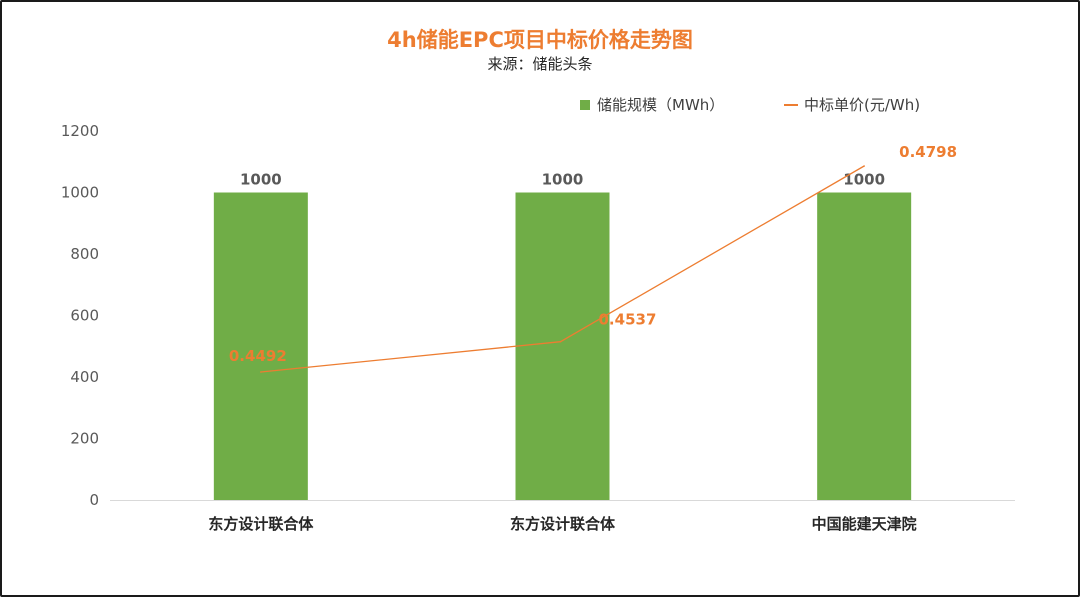 Image resolution: width=1080 pixels, height=597 pixels. I want to click on legend-item-scale: 储能规模（MWh）, so click(652, 104).